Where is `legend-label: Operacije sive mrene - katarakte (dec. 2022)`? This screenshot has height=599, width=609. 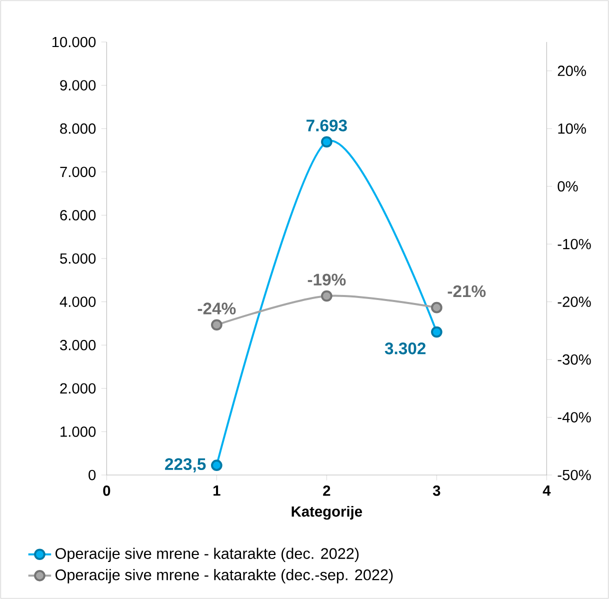
legend-label: Operacije sive mrene - katarakte (dec. 2022) is located at coordinates (207, 555).